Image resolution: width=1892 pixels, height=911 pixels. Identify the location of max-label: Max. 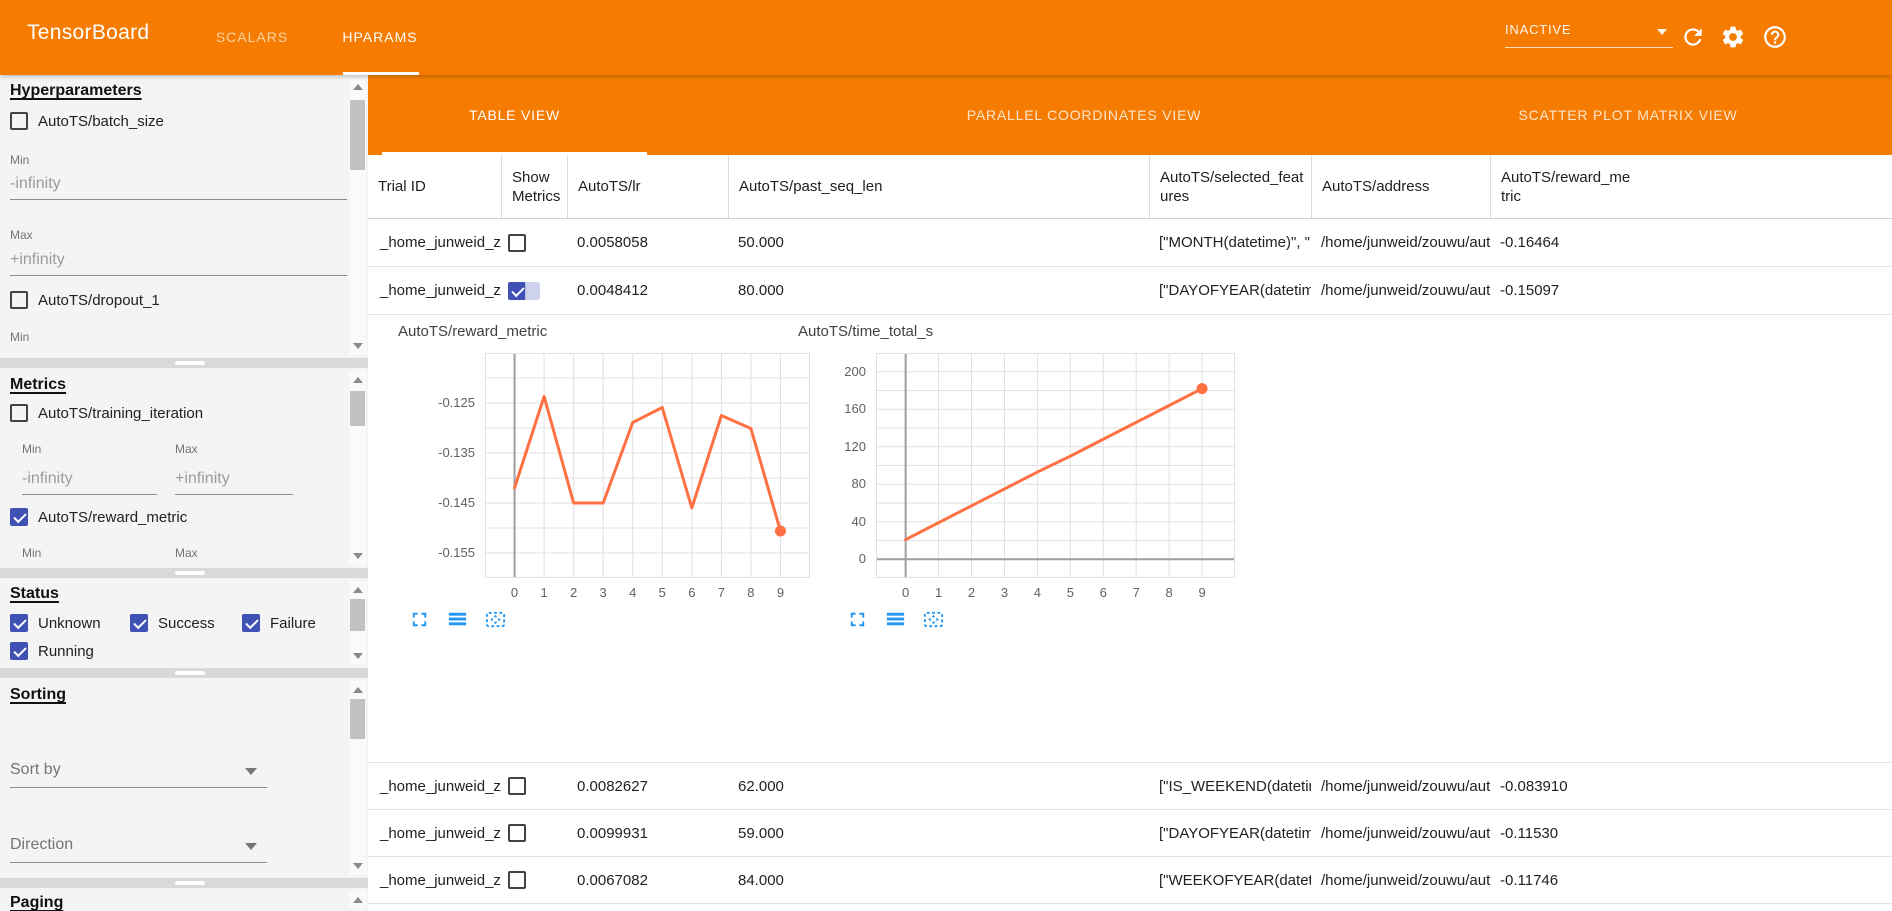
(21, 235).